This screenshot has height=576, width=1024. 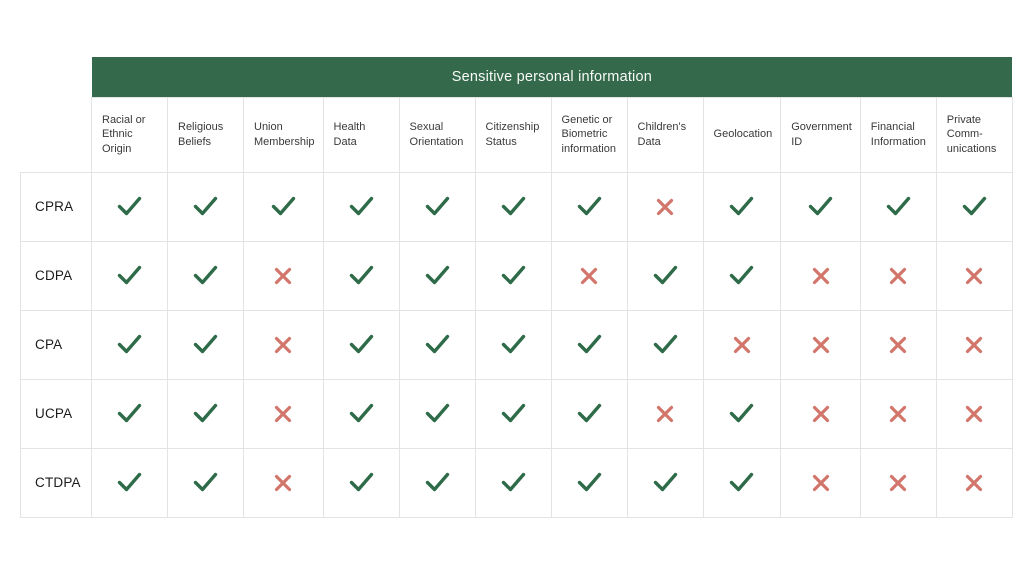 What do you see at coordinates (665, 134) in the screenshot?
I see `column-header-7: Children's Data` at bounding box center [665, 134].